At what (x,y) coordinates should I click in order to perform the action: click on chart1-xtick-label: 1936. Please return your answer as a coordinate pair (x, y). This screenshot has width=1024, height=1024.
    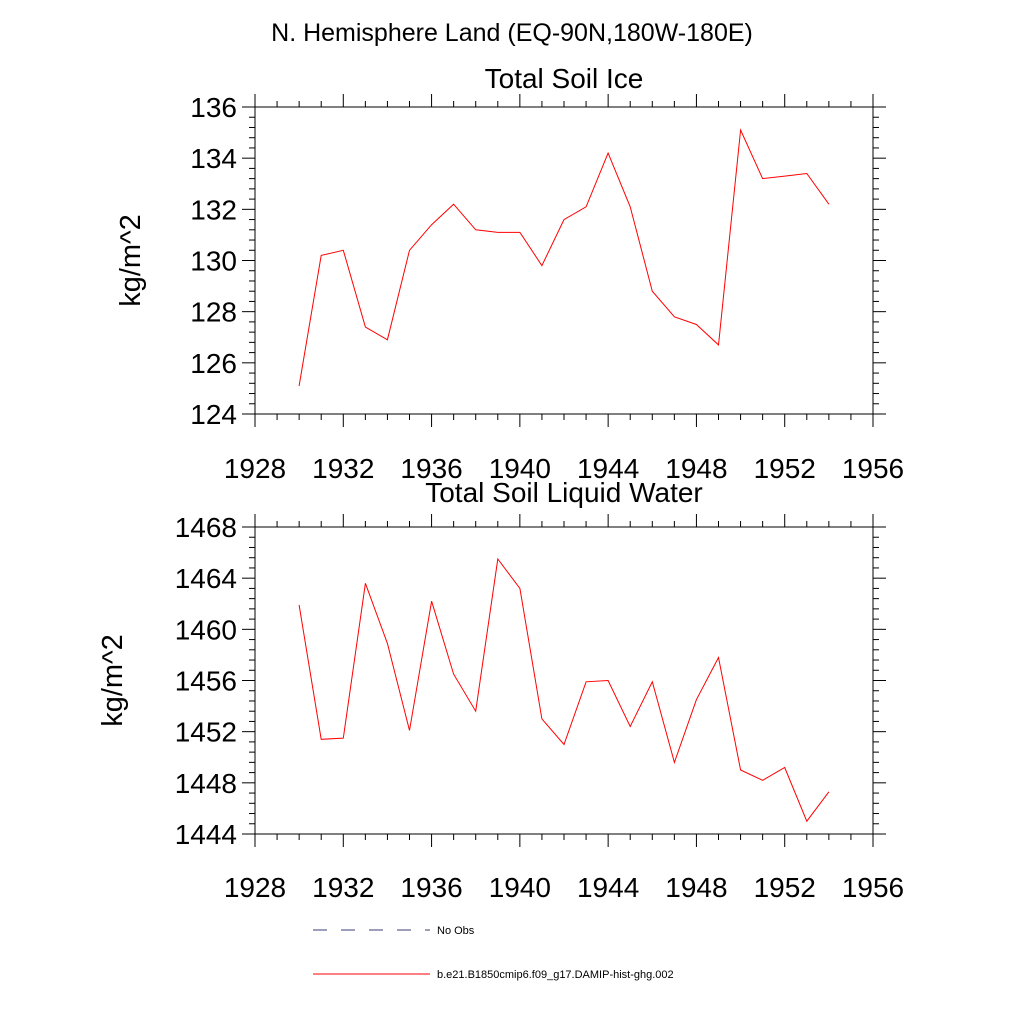
    Looking at the image, I should click on (431, 887).